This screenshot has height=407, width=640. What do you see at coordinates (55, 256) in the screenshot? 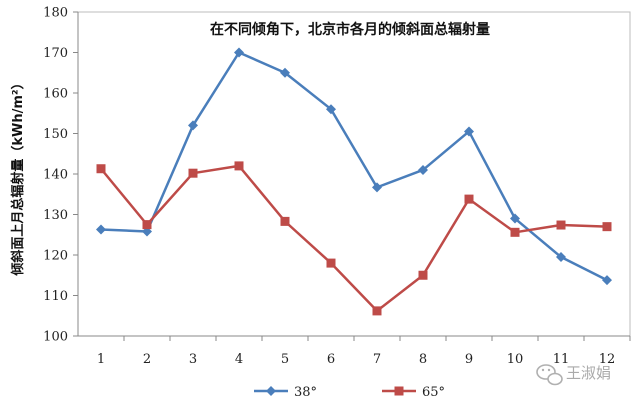
I see `y-tick-label: 120` at bounding box center [55, 256].